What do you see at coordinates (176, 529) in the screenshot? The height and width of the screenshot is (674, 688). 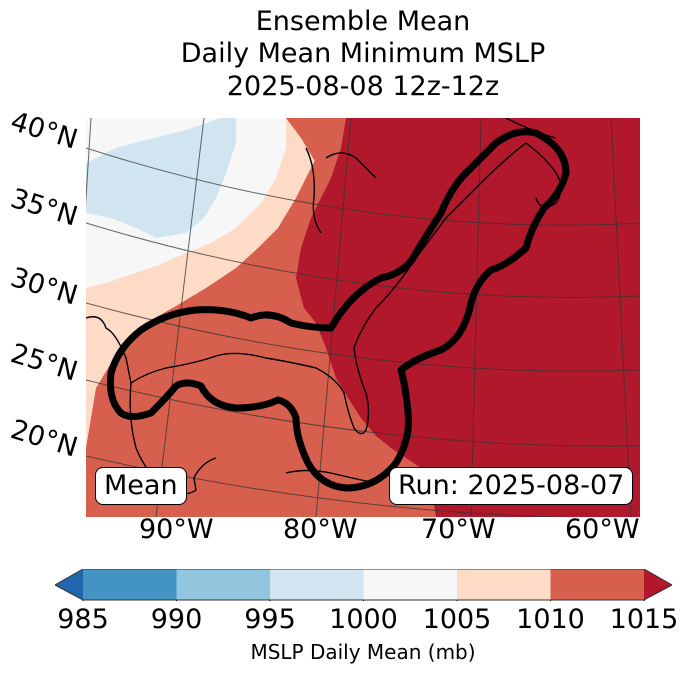 I see `lon-label-90w: 90°W` at bounding box center [176, 529].